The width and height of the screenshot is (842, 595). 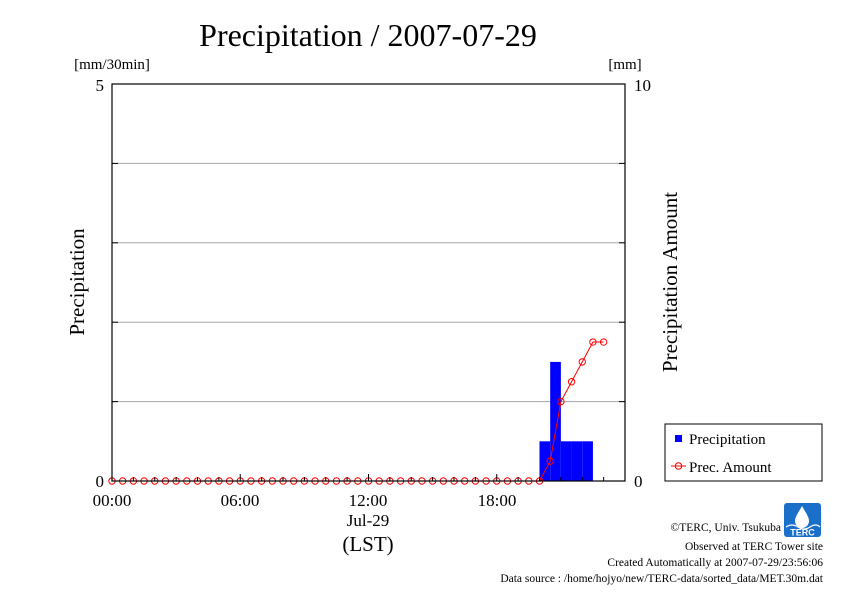 I want to click on legend-box, so click(x=743, y=452).